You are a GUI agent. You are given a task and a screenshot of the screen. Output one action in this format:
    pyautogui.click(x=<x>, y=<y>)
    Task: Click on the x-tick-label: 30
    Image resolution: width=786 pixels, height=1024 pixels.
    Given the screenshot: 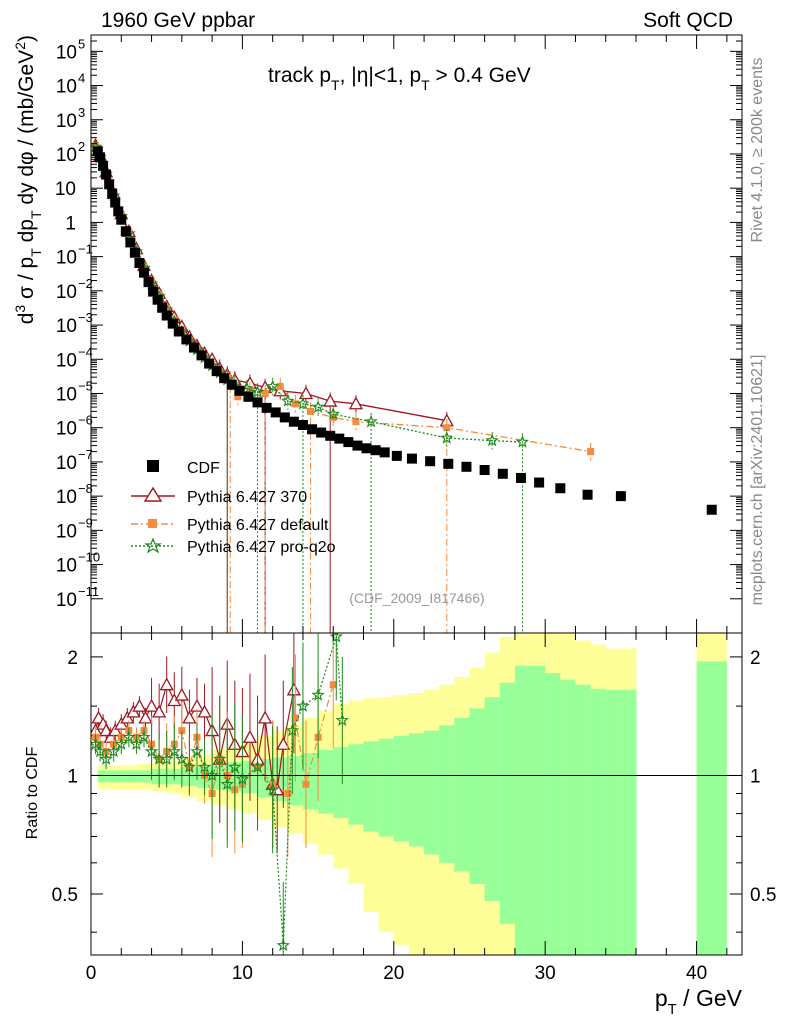 What is the action you would take?
    pyautogui.click(x=545, y=973)
    